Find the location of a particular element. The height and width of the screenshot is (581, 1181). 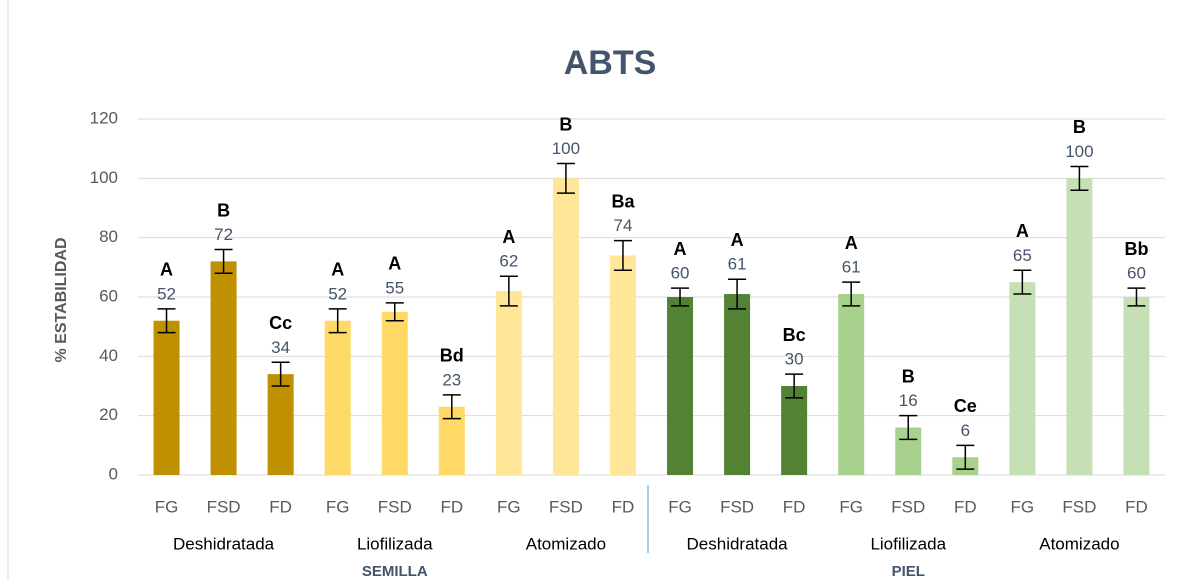

y-tick-label: 80 is located at coordinates (108, 236).